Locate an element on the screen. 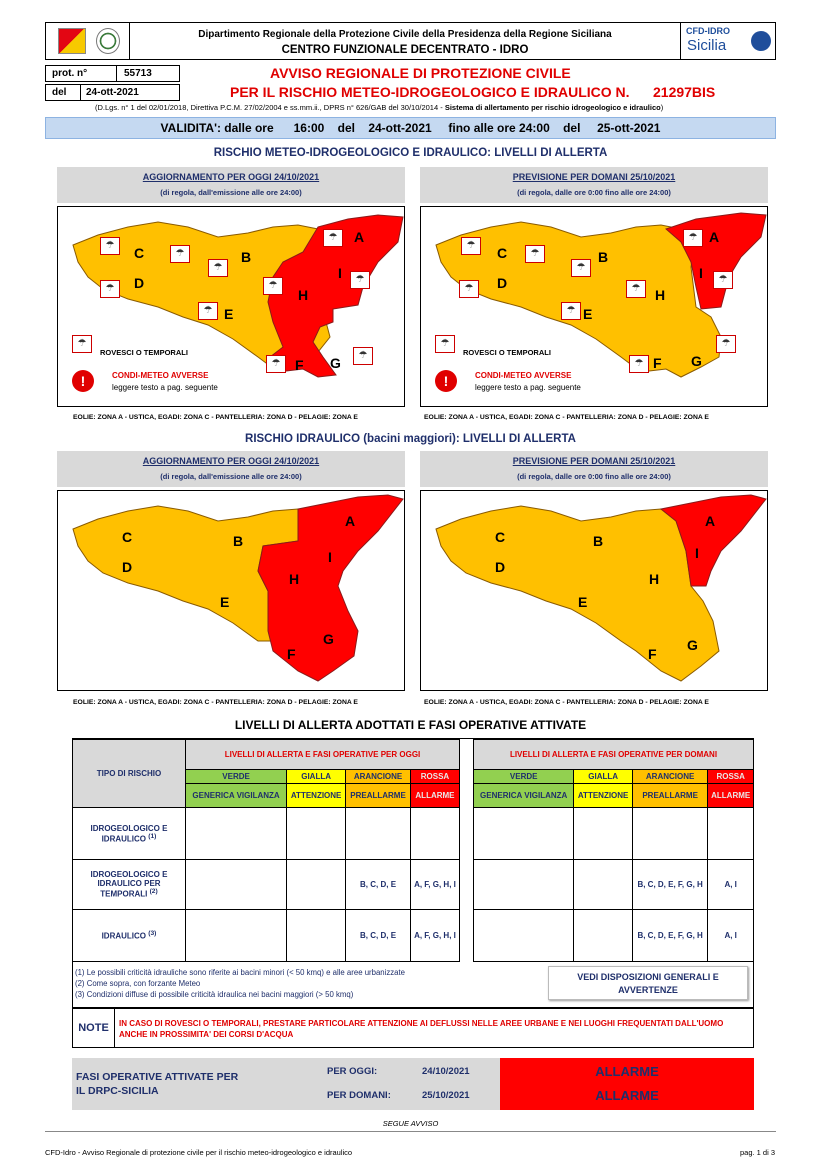 This screenshot has height=1169, width=826. warning-icon: ! is located at coordinates (83, 381).